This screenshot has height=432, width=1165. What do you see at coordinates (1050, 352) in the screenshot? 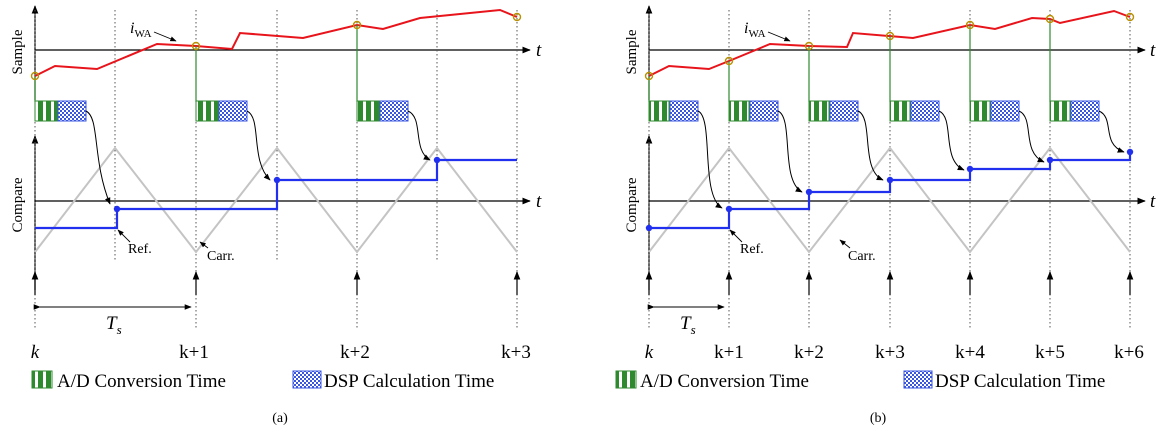
I see `tick-label: k+5` at bounding box center [1050, 352].